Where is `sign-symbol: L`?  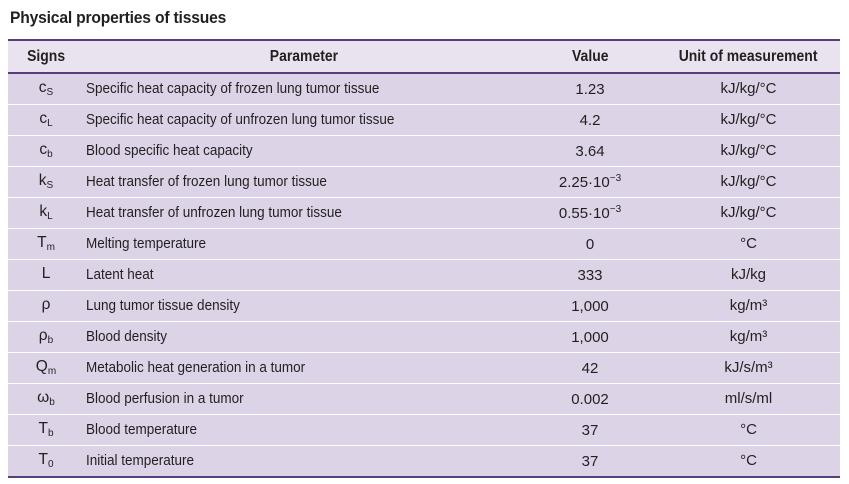 sign-symbol: L is located at coordinates (46, 273).